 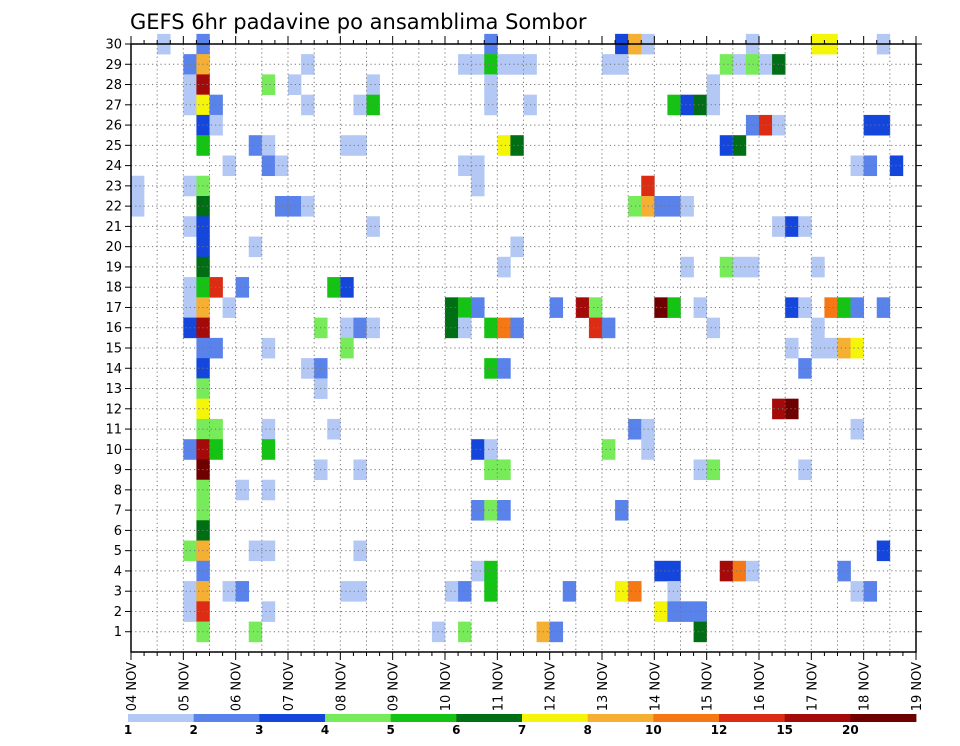 I want to click on y-tick-label: 20, so click(x=113, y=247).